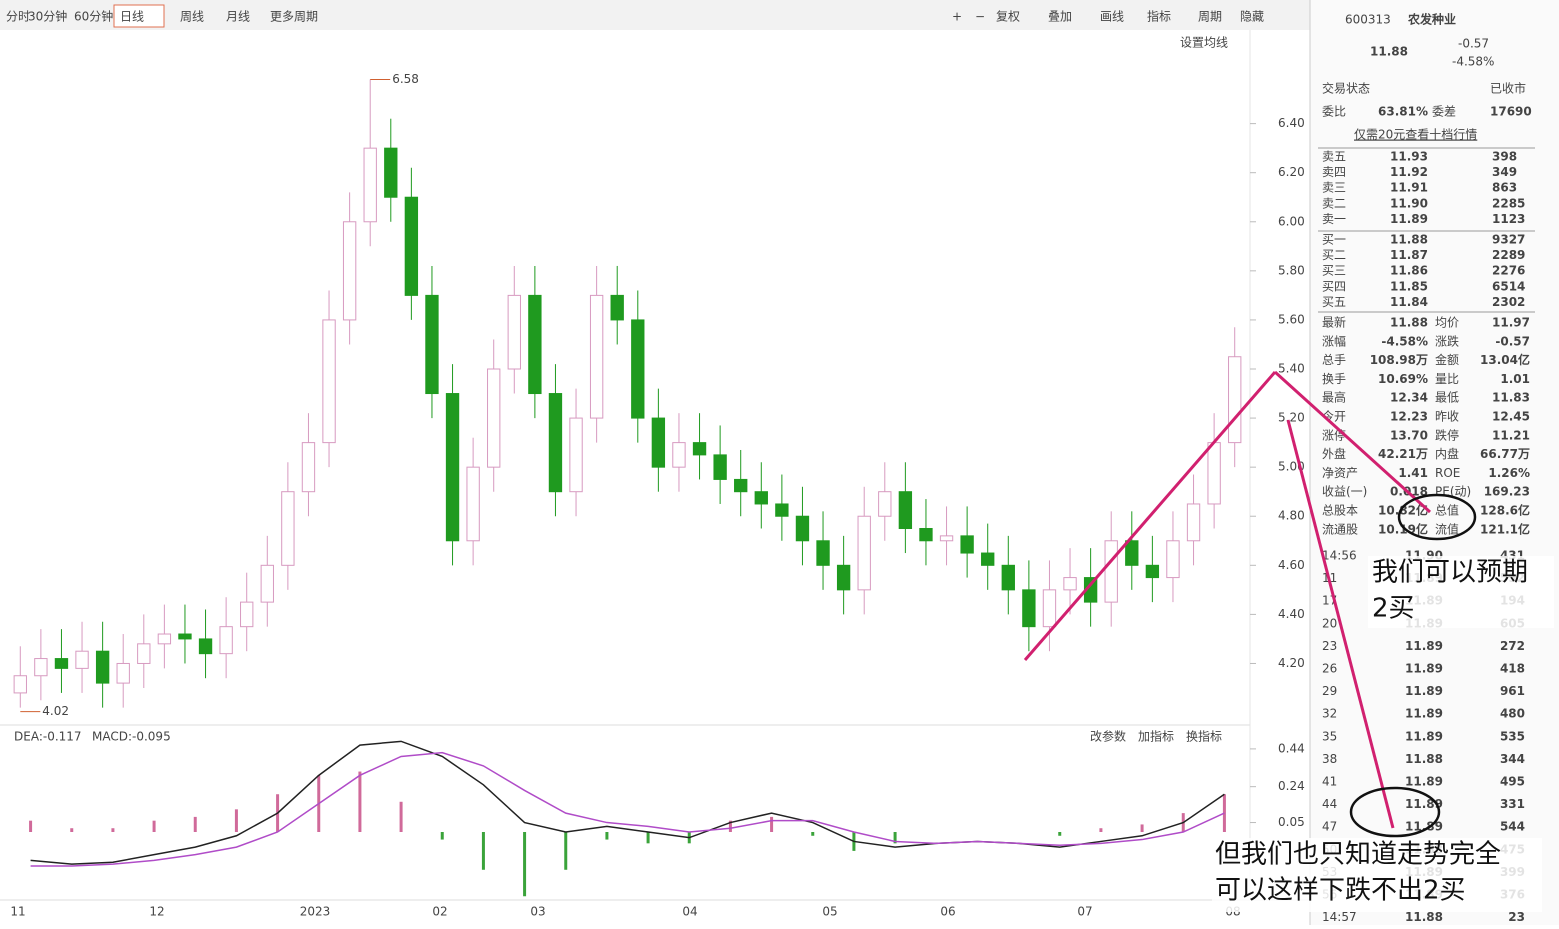  Describe the element at coordinates (1334, 360) in the screenshot. I see `stat-label: 总手` at that location.